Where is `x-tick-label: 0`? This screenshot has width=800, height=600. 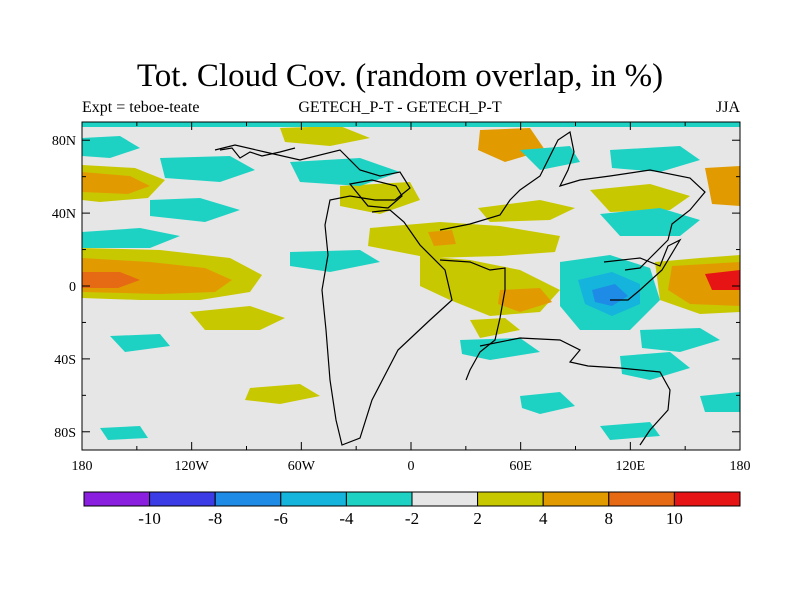 x-tick-label: 0 is located at coordinates (411, 466).